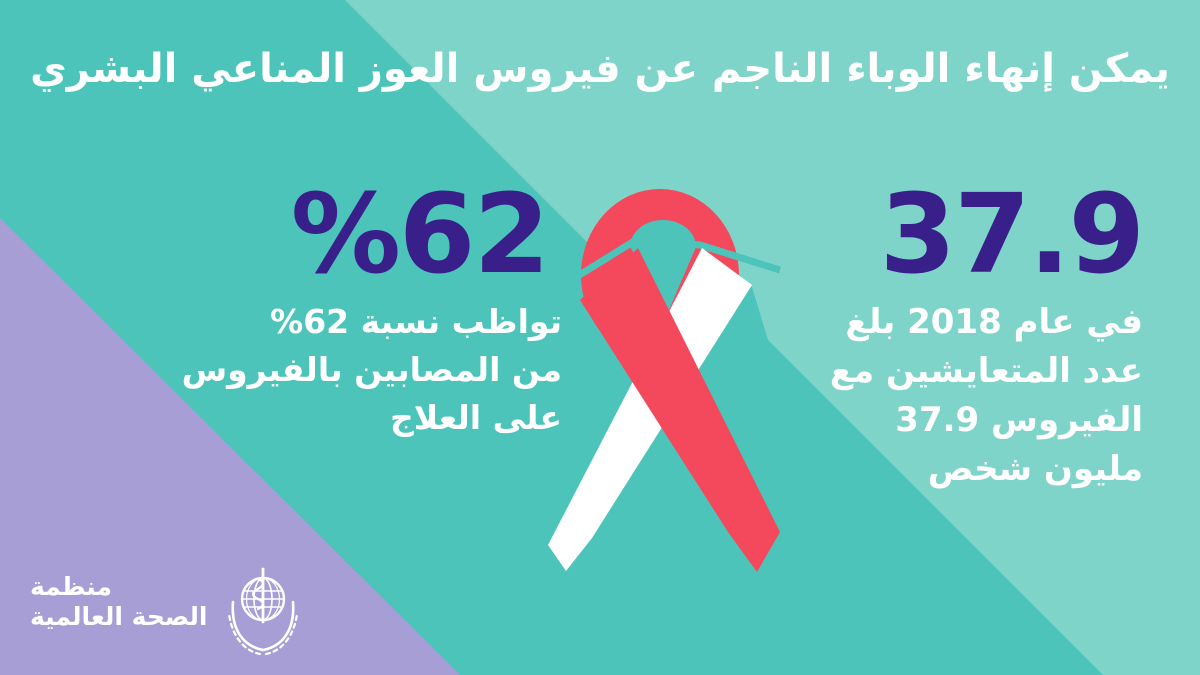 This screenshot has height=675, width=1200. What do you see at coordinates (71, 586) in the screenshot?
I see `who-logo-text-line1: منظمة` at bounding box center [71, 586].